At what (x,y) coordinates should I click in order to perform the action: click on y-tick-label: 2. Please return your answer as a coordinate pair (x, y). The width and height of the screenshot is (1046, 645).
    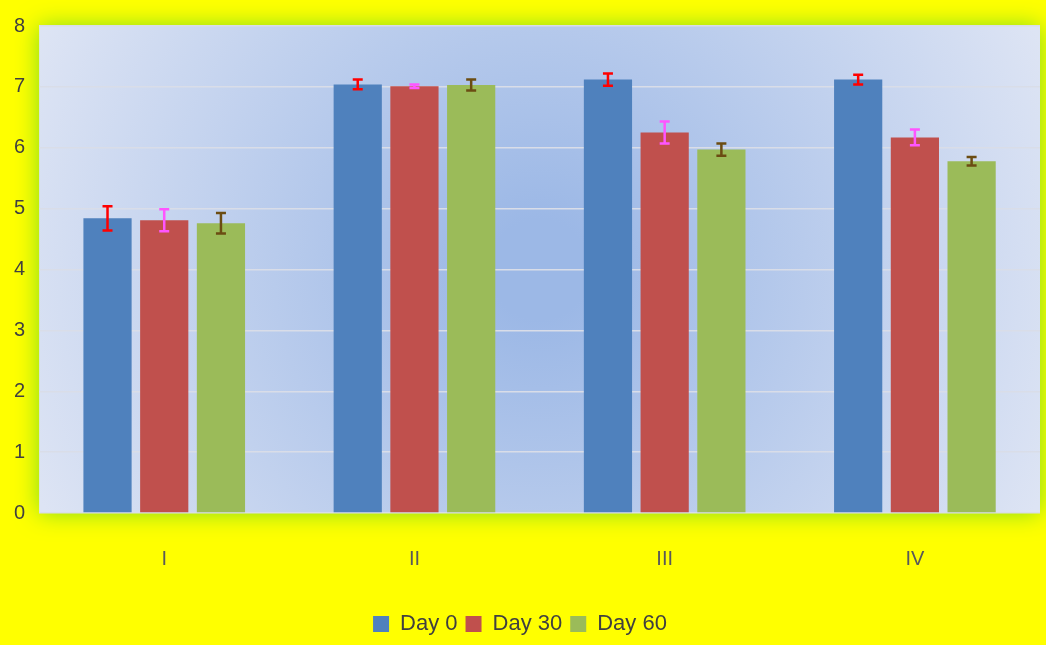
    Looking at the image, I should click on (20, 389).